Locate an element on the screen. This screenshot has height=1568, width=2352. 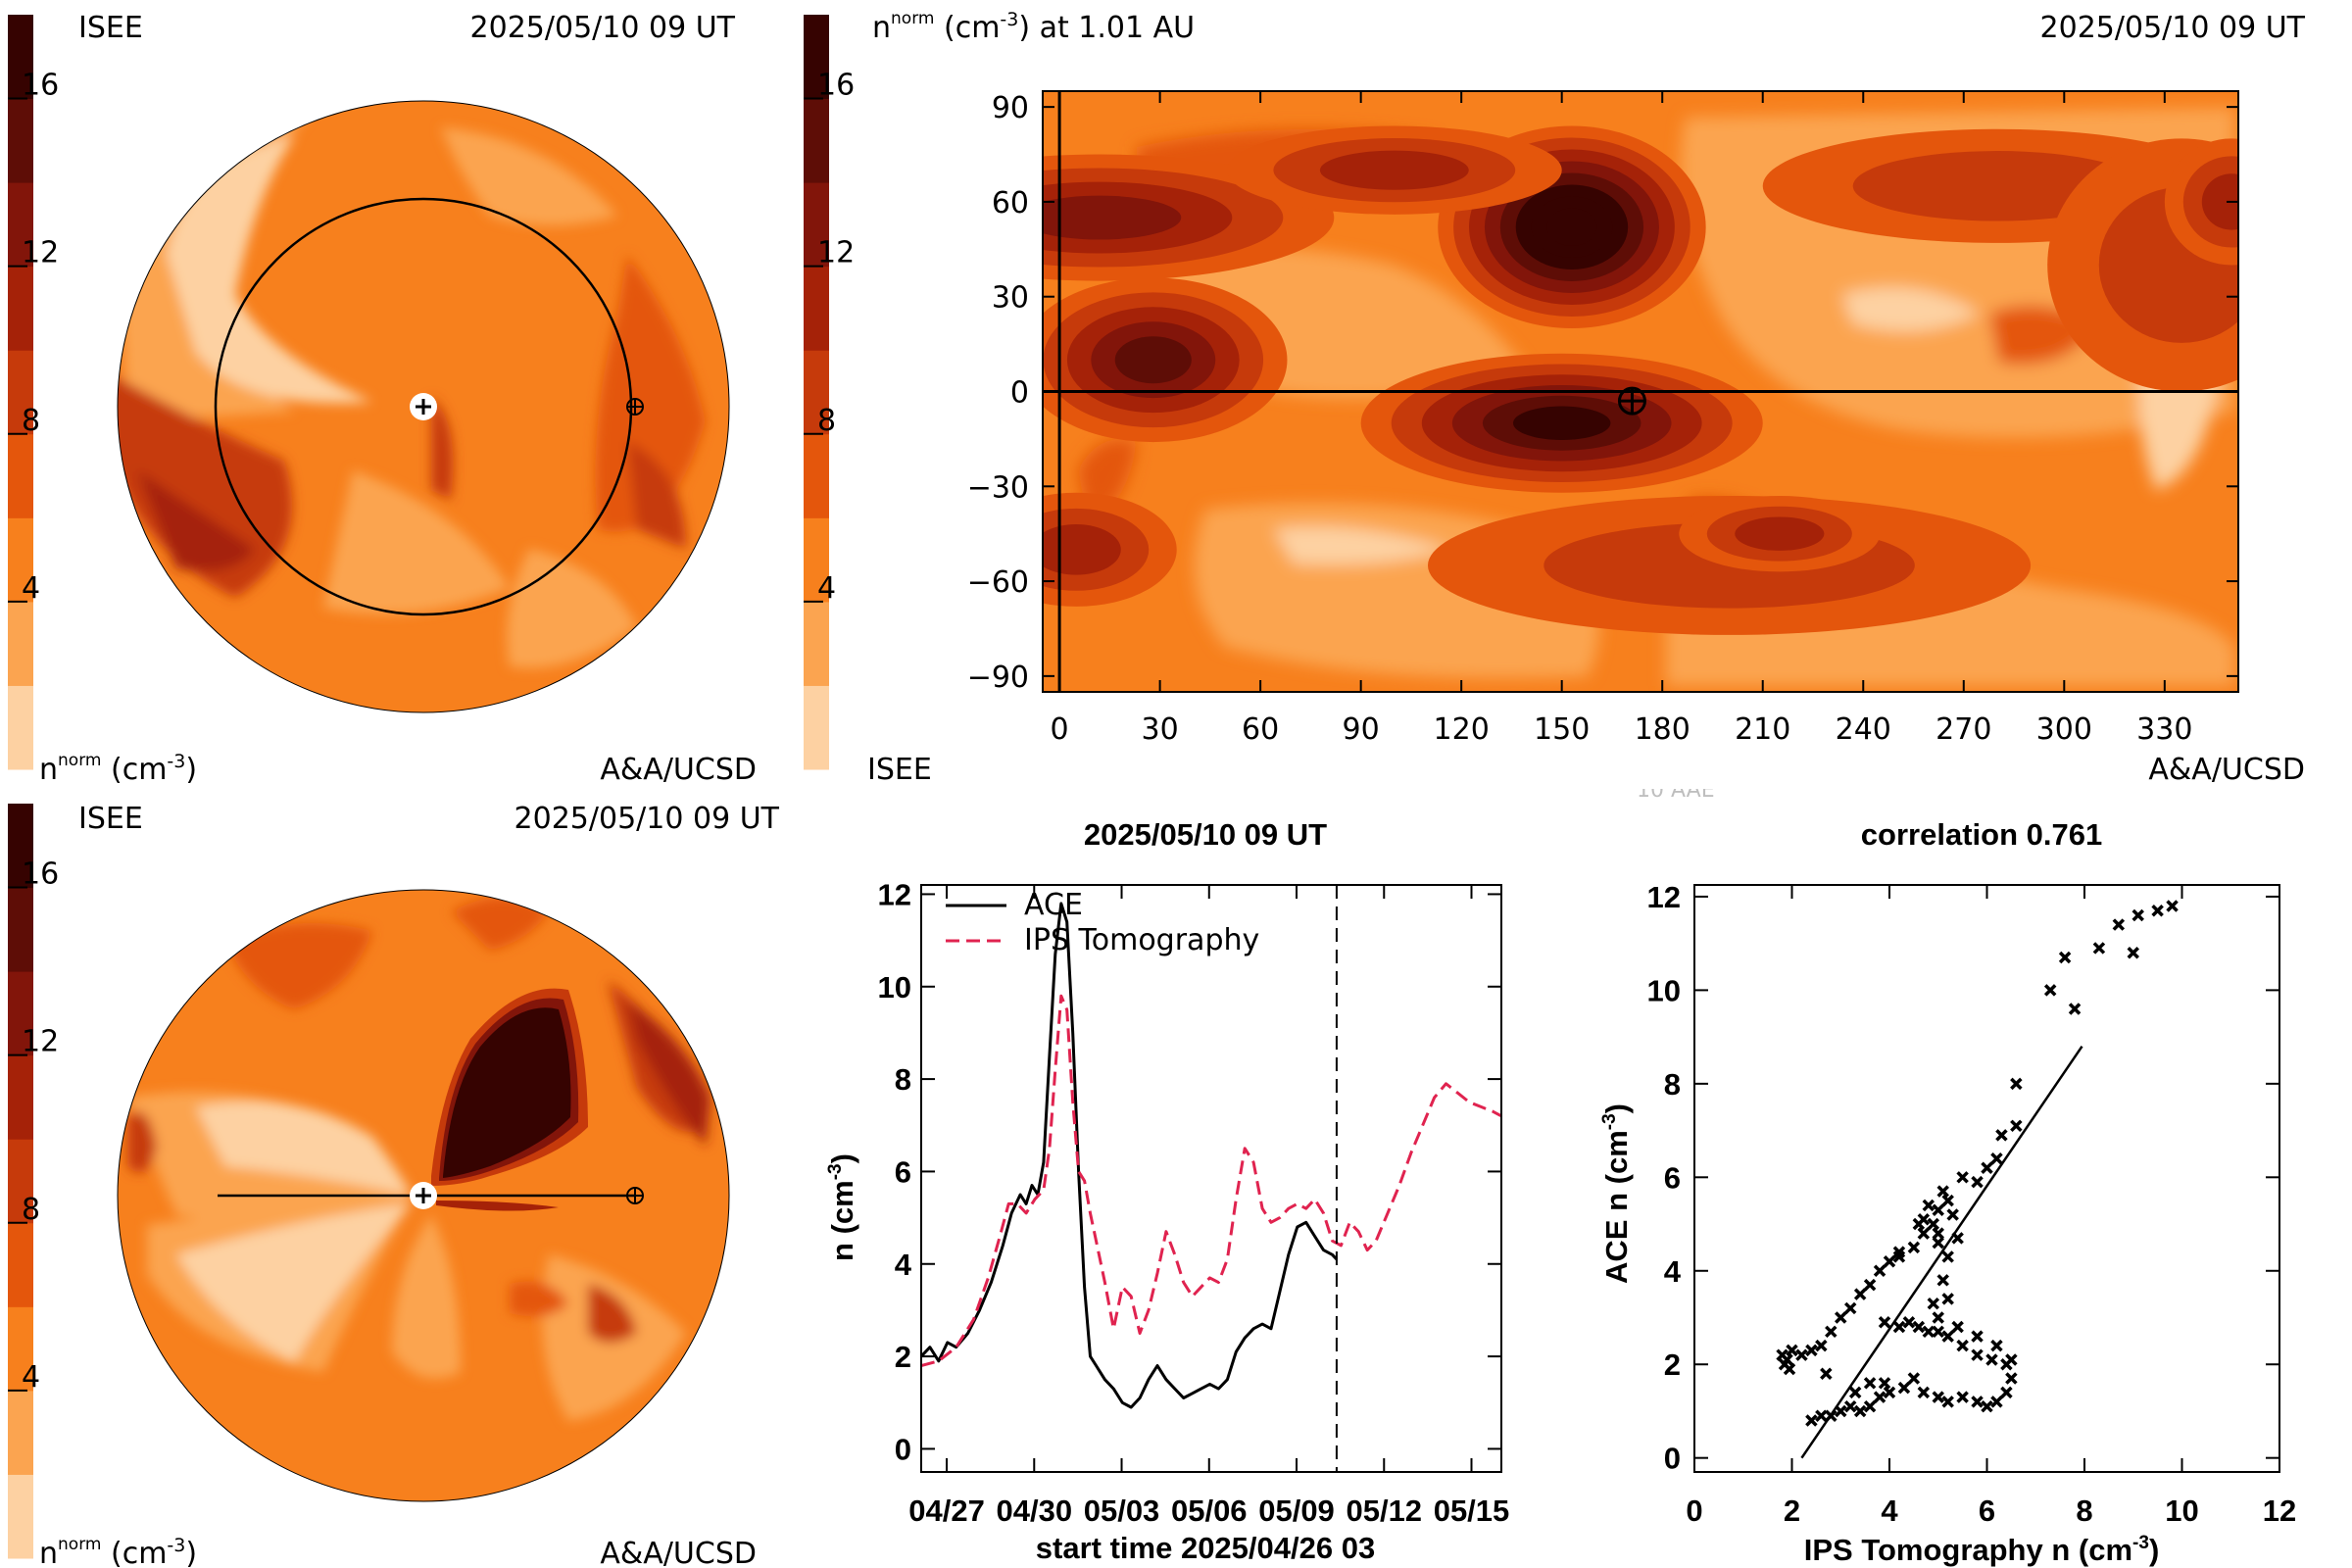
fit-line is located at coordinates (1941, 1252).